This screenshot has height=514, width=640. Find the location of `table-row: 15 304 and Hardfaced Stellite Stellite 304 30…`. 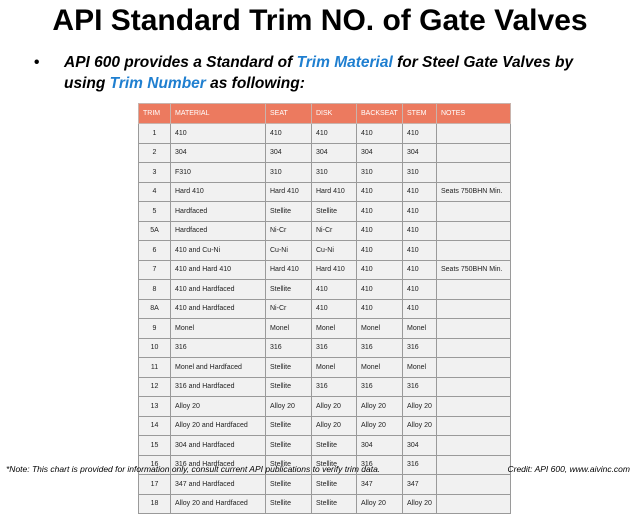

table-row: 15 304 and Hardfaced Stellite Stellite 304 30… is located at coordinates (324, 445).